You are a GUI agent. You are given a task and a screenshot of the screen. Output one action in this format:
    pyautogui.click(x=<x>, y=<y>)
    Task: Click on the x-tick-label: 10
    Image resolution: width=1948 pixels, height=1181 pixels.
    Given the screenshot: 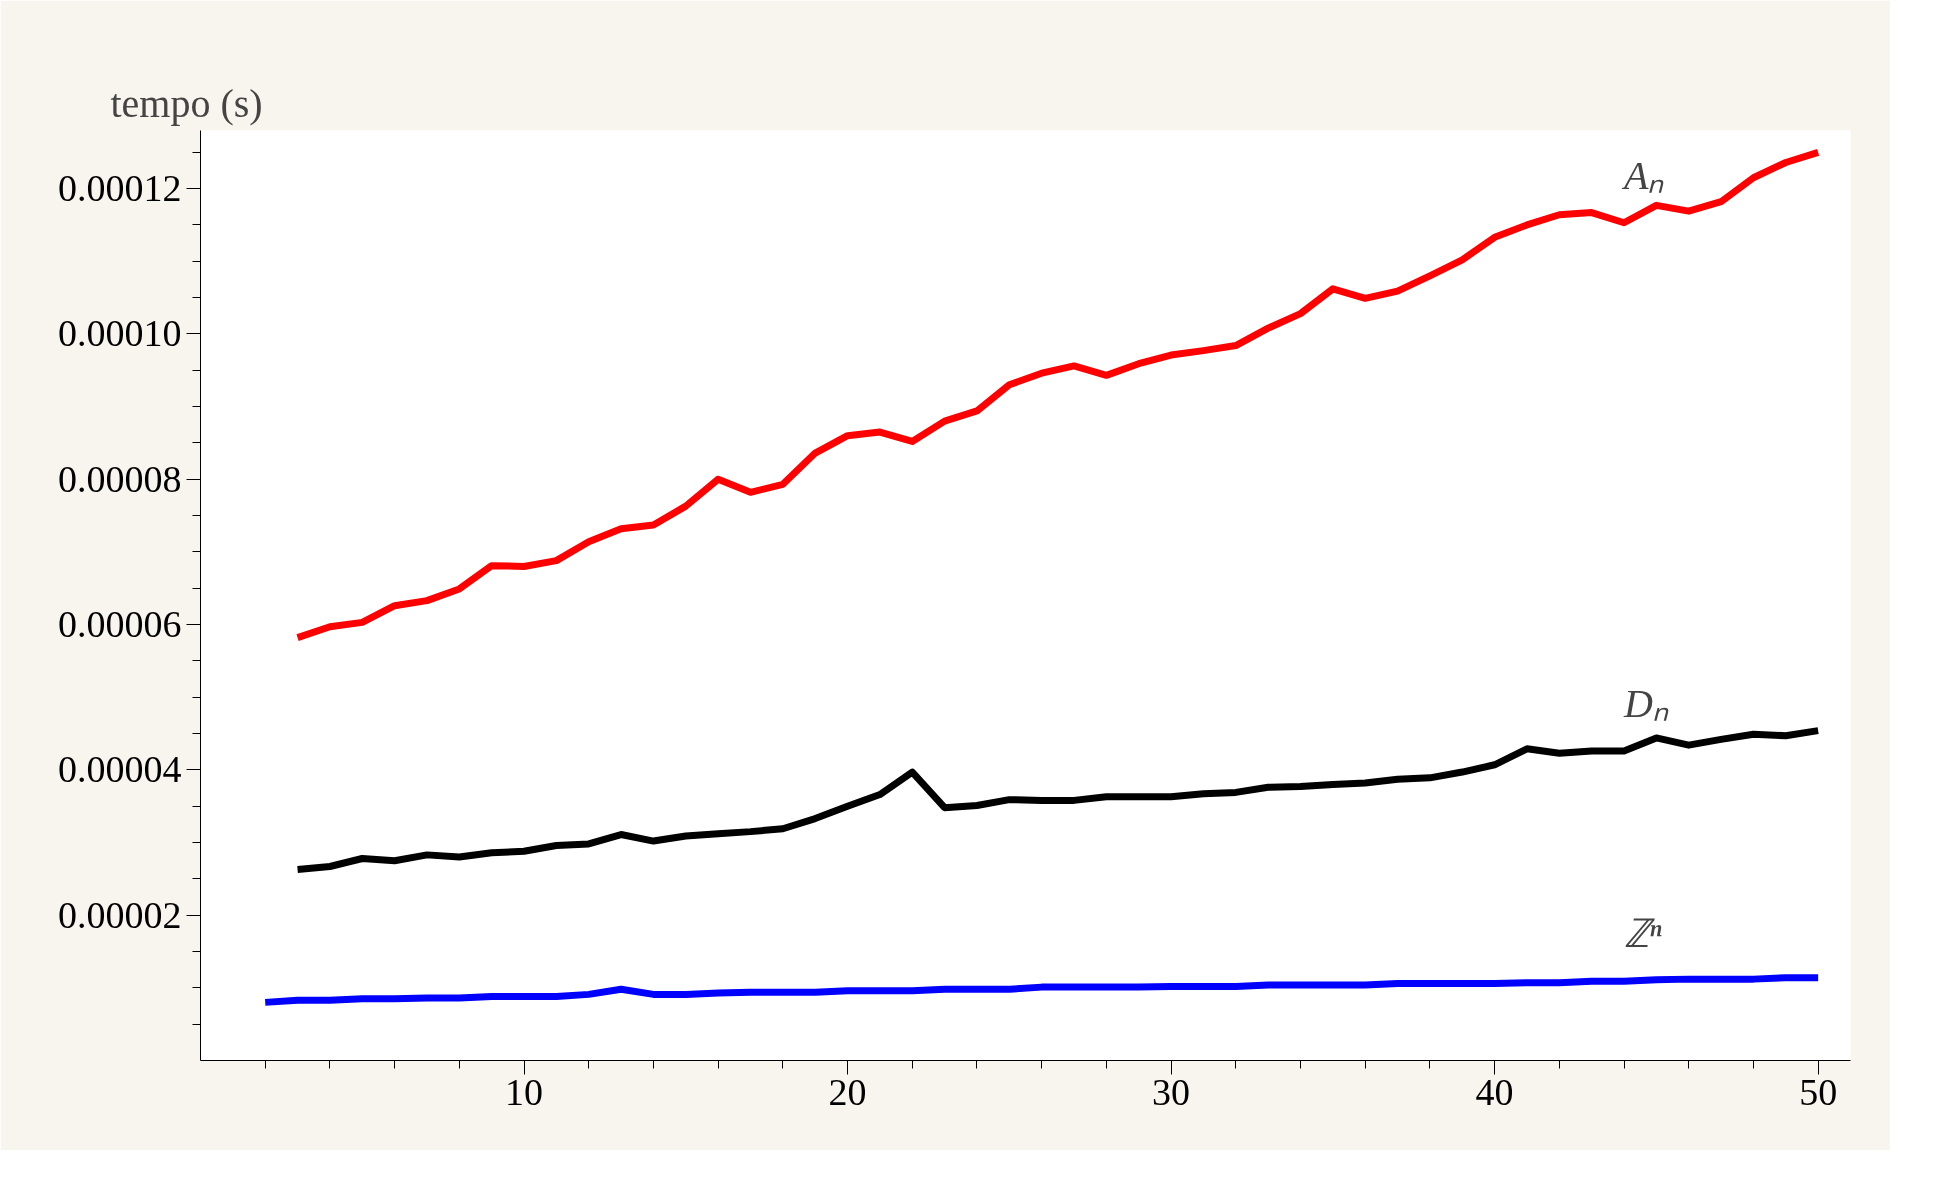 What is the action you would take?
    pyautogui.click(x=524, y=1091)
    